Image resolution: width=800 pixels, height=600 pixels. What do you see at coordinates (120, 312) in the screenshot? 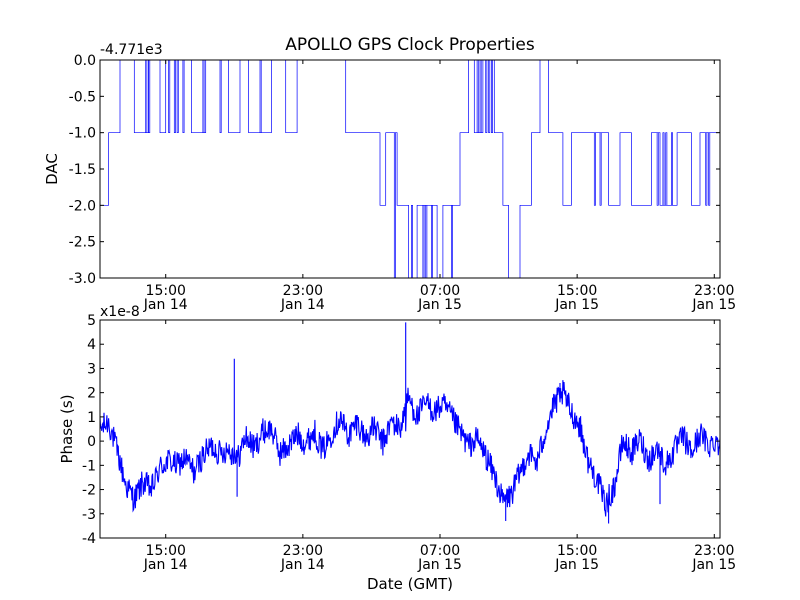
I see `phase-offset-label: x1e-8` at bounding box center [120, 312].